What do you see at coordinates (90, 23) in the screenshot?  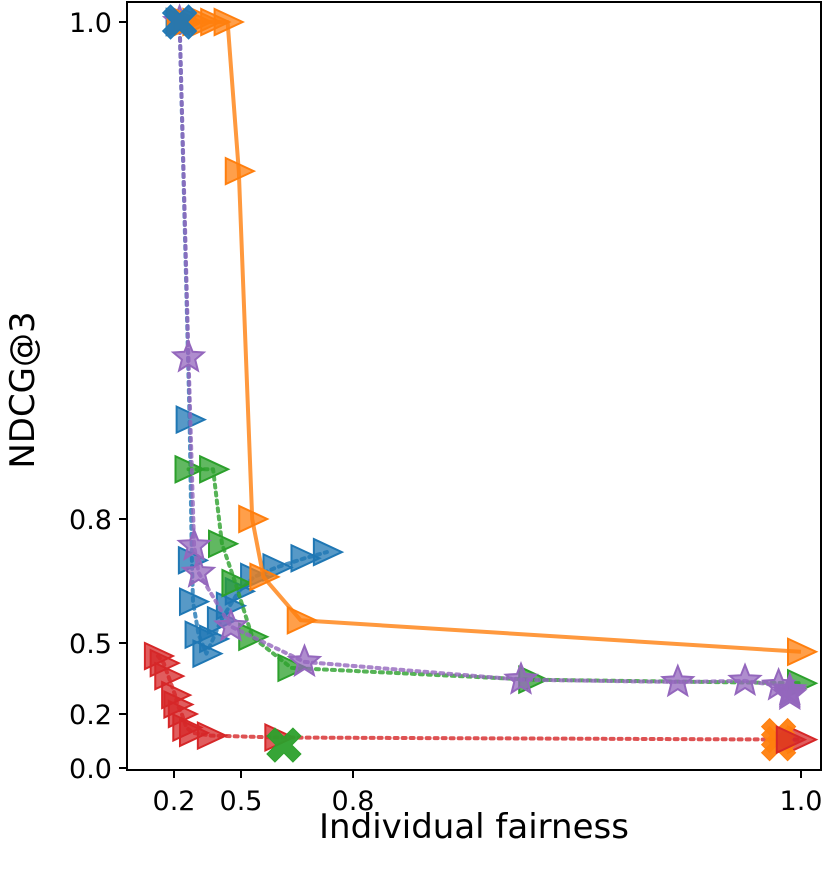 I see `y-tick-label-4: 1.0` at bounding box center [90, 23].